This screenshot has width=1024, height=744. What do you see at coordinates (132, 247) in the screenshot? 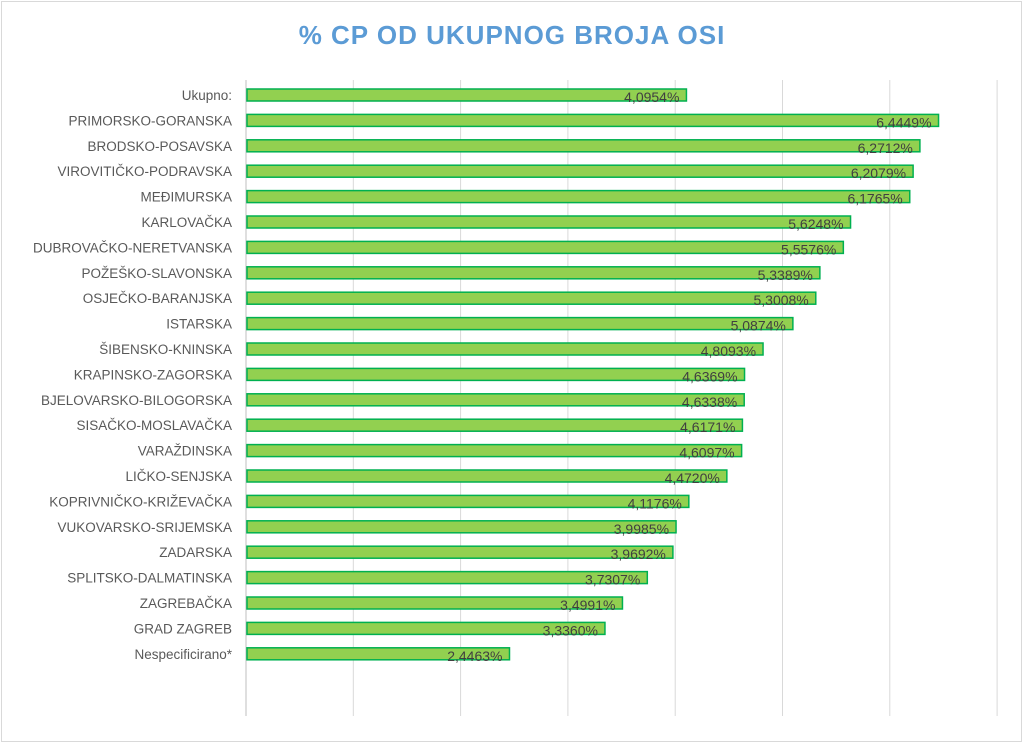
I see `category-label: DUBROVAČKO-NERETVANSKA` at bounding box center [132, 247].